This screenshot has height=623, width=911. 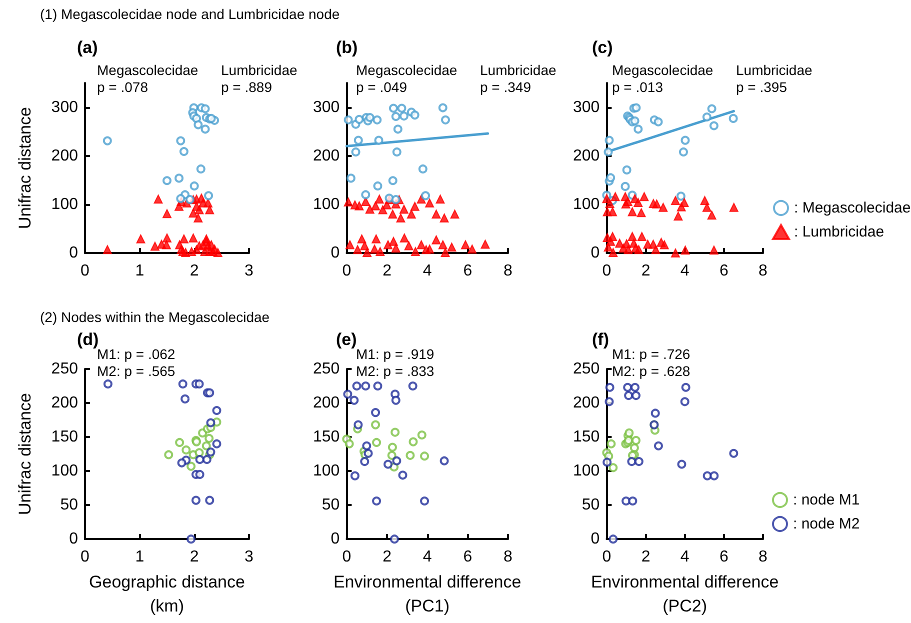 I want to click on chart-title: (f), so click(x=600, y=339).